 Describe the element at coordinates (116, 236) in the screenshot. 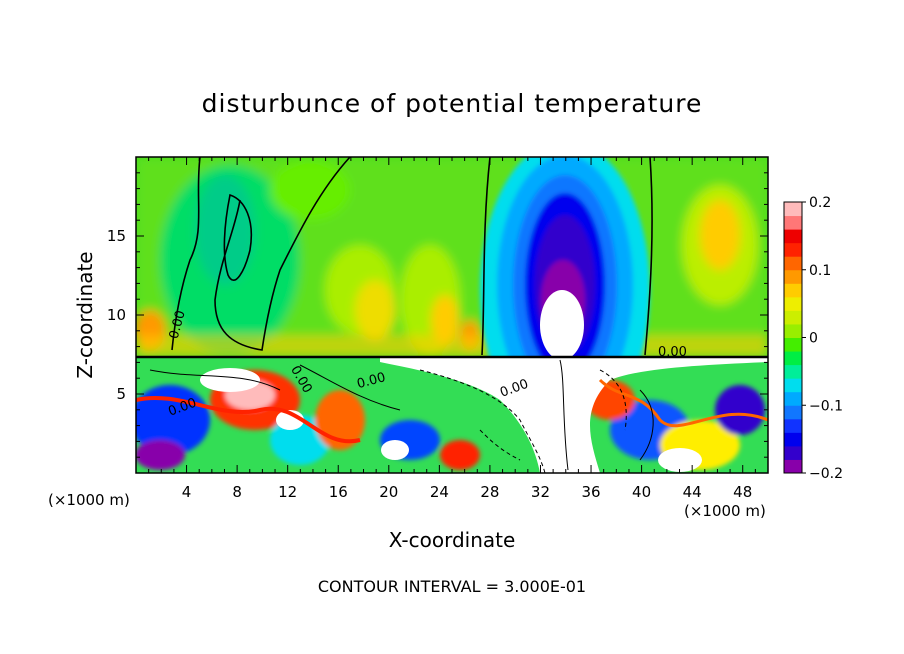

I see `y-tick-label: 15` at that location.